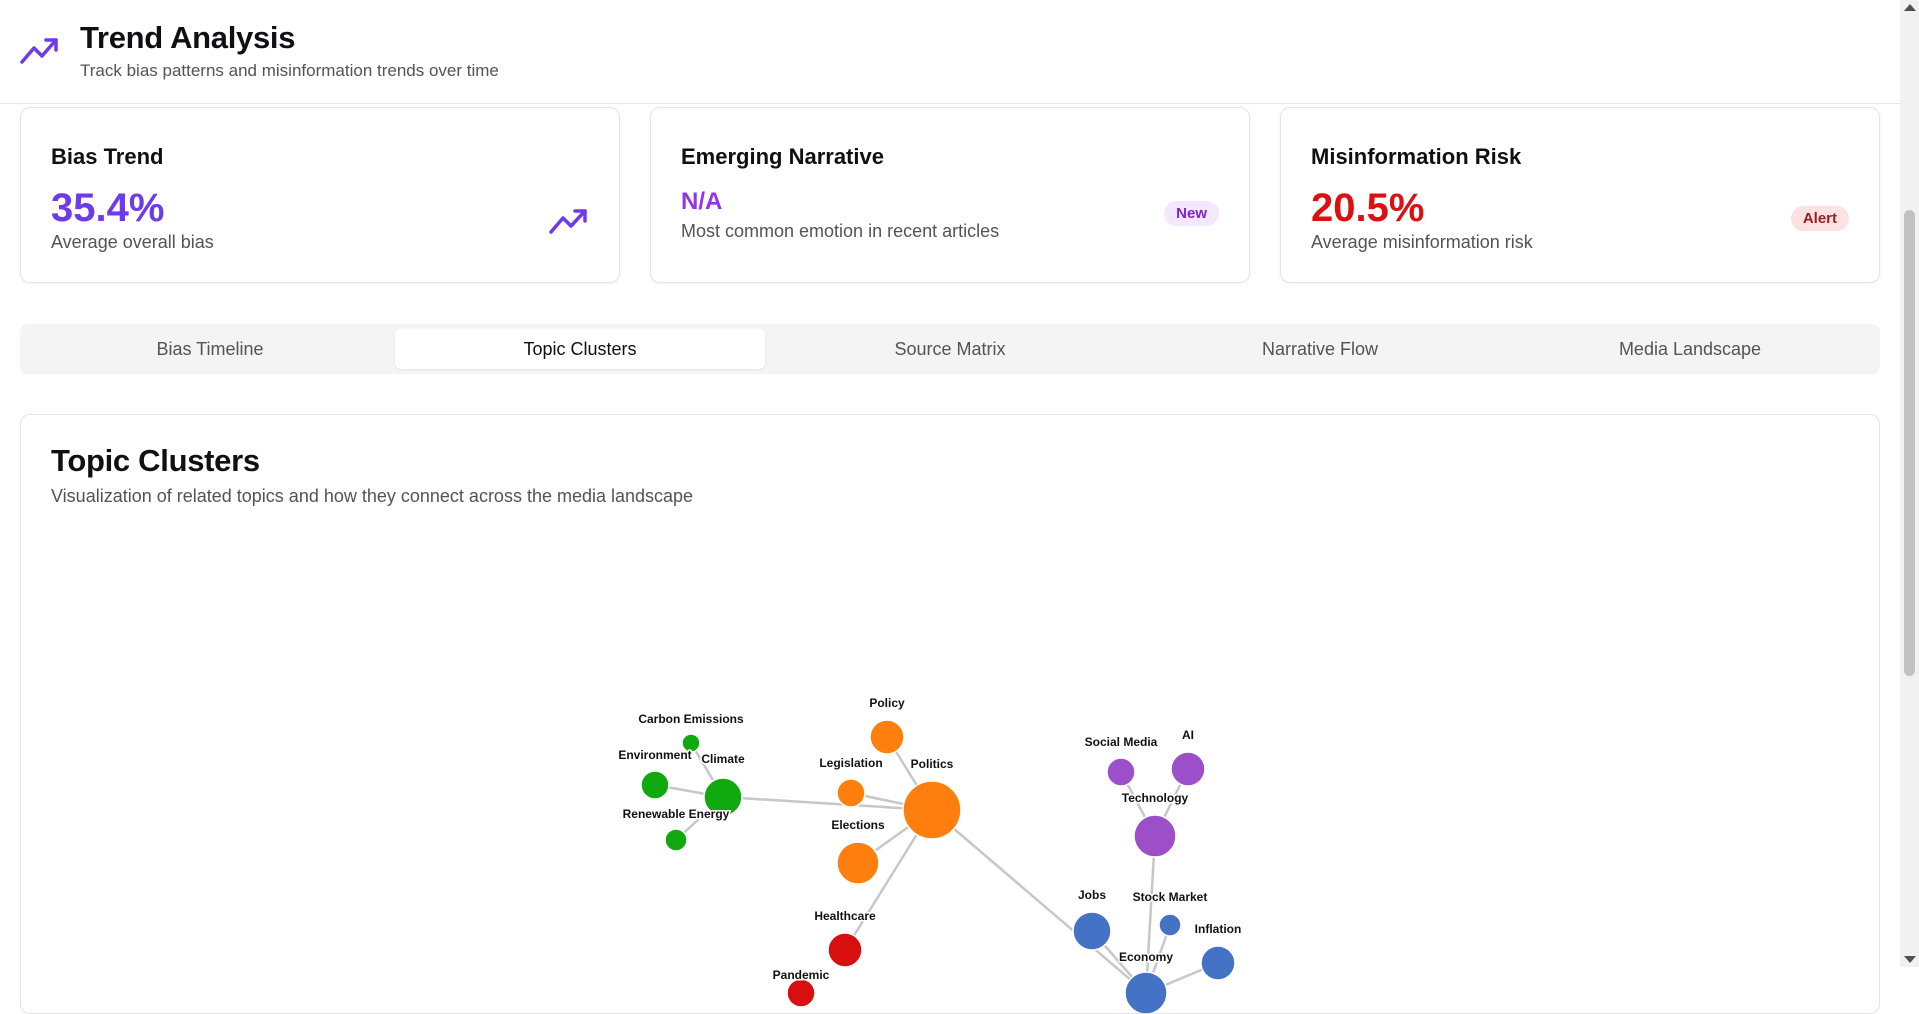 This screenshot has width=1919, height=1014. What do you see at coordinates (840, 231) in the screenshot?
I see `card-description: Most common emotion in recent articles` at bounding box center [840, 231].